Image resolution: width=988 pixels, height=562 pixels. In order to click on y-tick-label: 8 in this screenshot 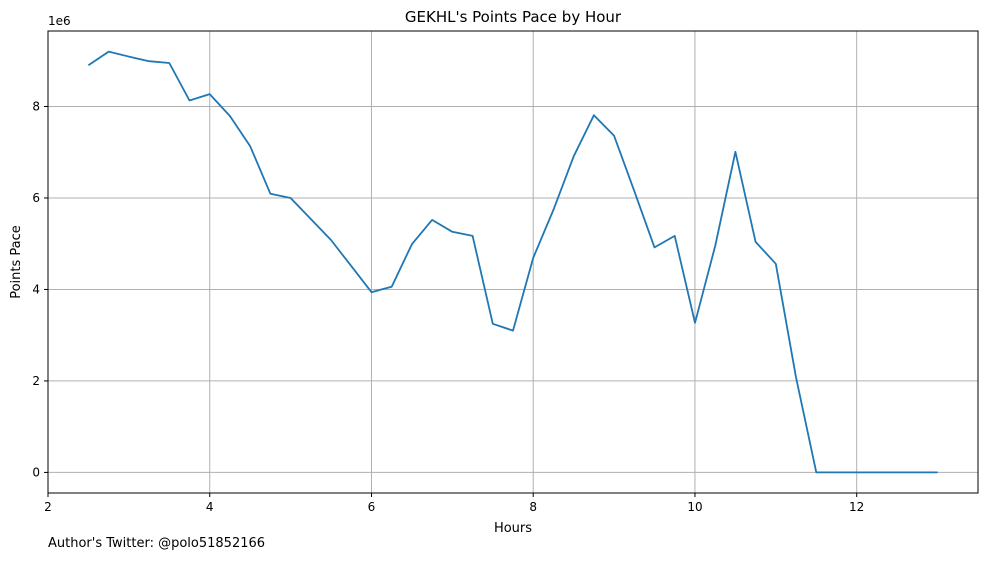, I will do `click(36, 106)`.